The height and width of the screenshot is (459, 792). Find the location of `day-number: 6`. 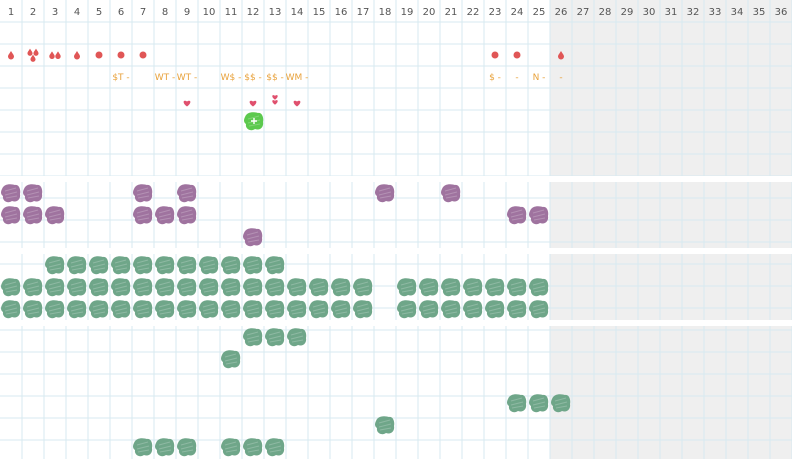

day-number: 6 is located at coordinates (121, 12).